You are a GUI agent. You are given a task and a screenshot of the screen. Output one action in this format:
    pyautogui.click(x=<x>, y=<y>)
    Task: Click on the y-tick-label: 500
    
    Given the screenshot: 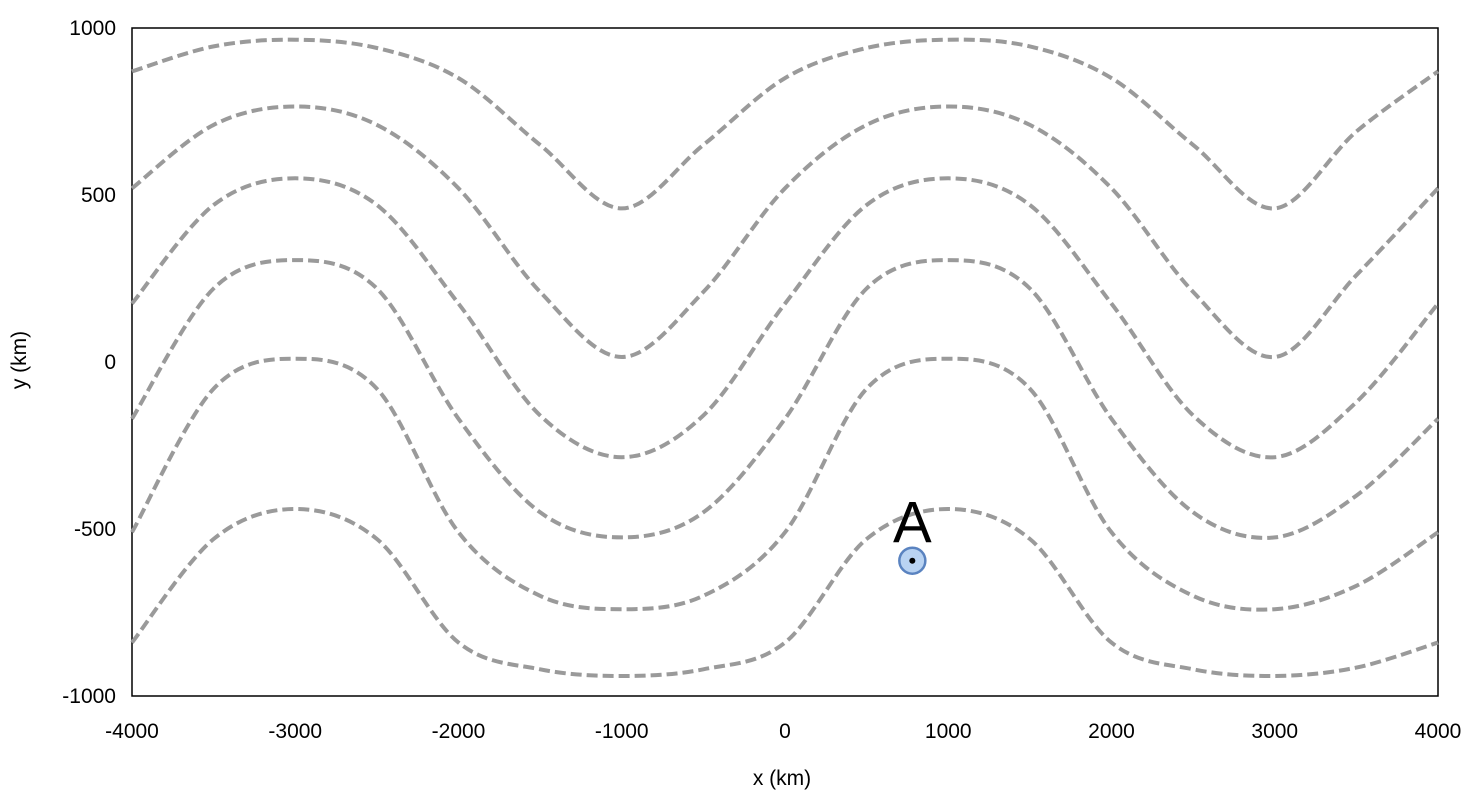 What is the action you would take?
    pyautogui.click(x=98, y=195)
    